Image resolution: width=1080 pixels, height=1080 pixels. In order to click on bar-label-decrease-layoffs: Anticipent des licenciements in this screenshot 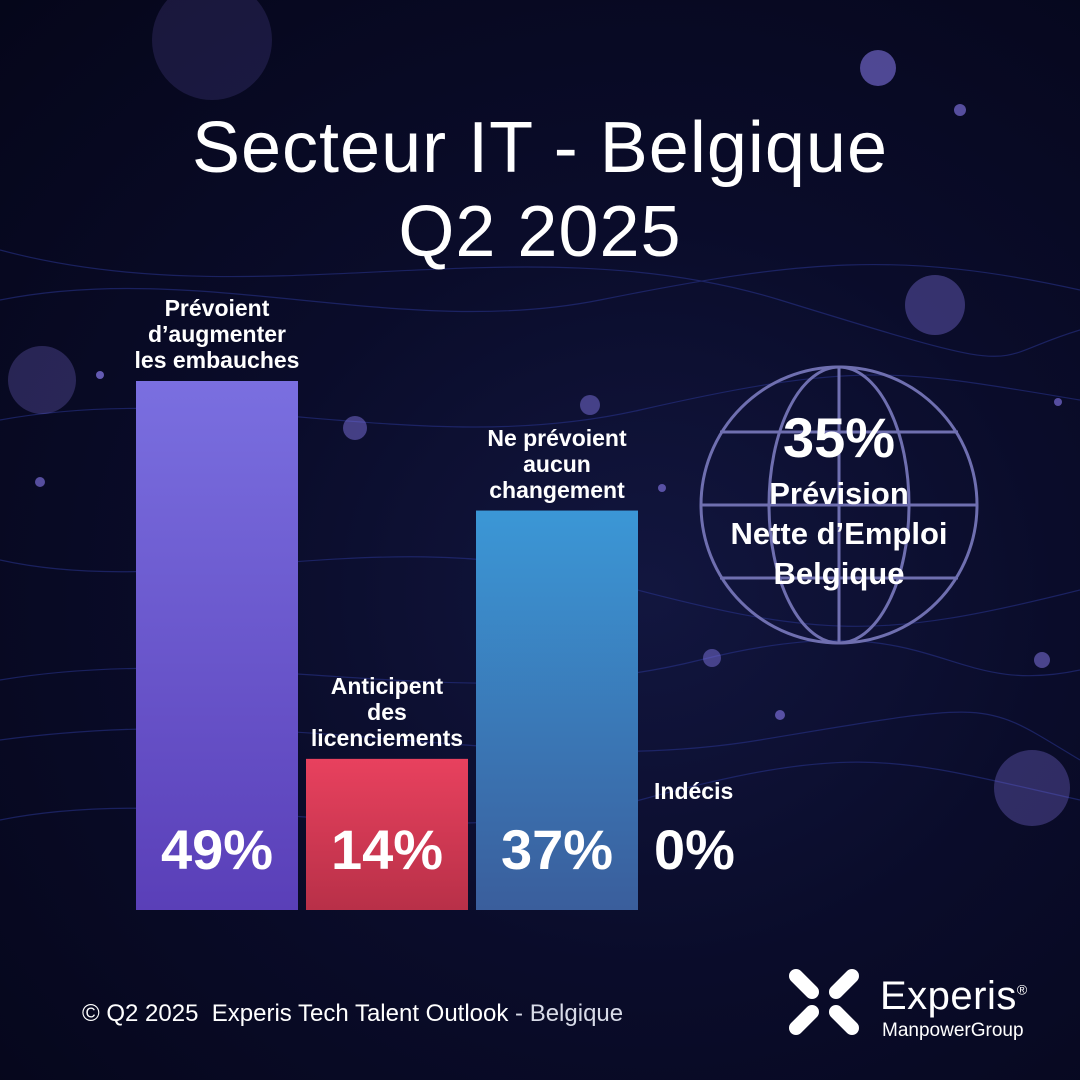, I will do `click(387, 712)`.